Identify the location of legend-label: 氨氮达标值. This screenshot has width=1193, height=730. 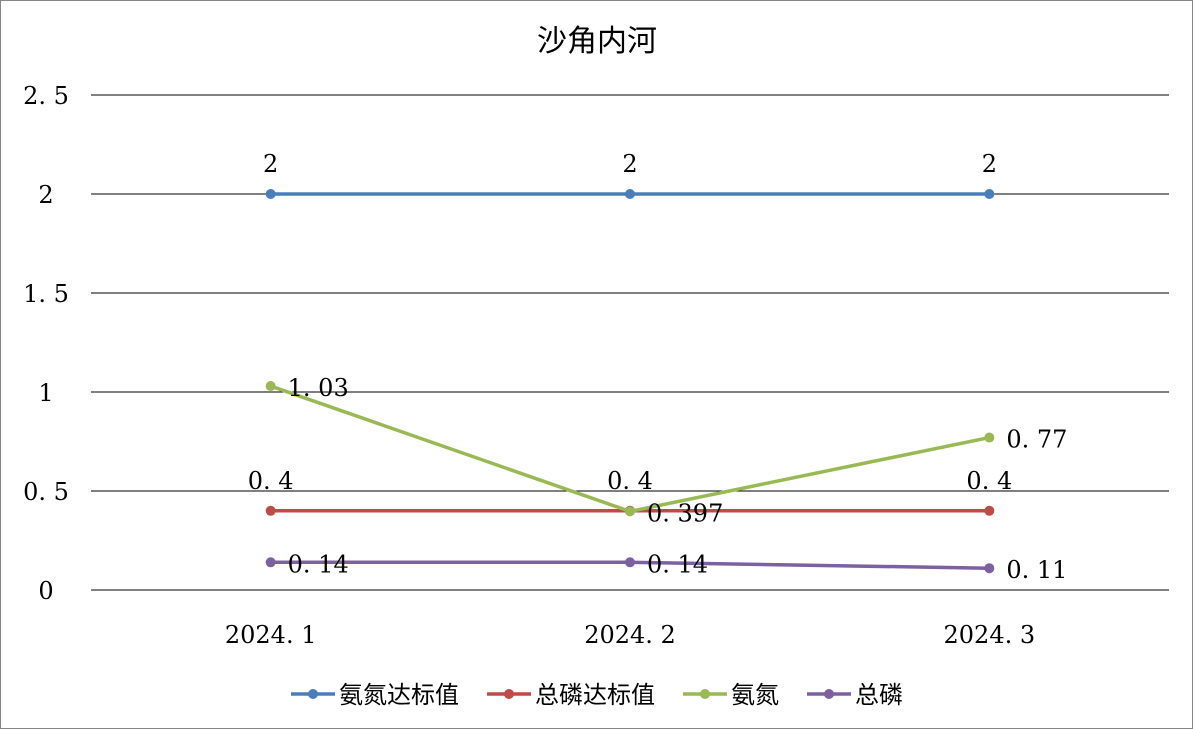
(399, 695).